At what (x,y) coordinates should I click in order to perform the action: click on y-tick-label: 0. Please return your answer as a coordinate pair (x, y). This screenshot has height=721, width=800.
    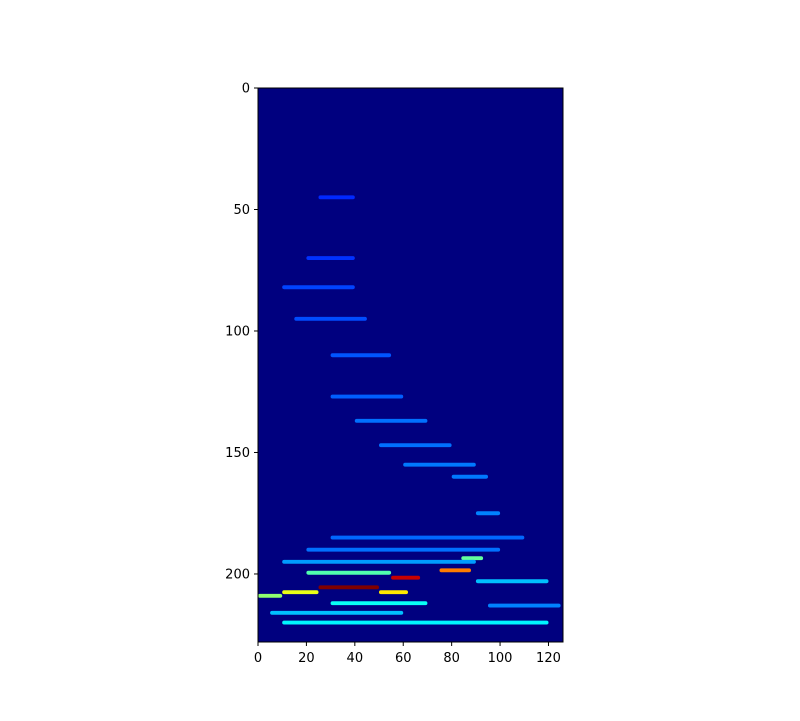
    Looking at the image, I should click on (246, 89).